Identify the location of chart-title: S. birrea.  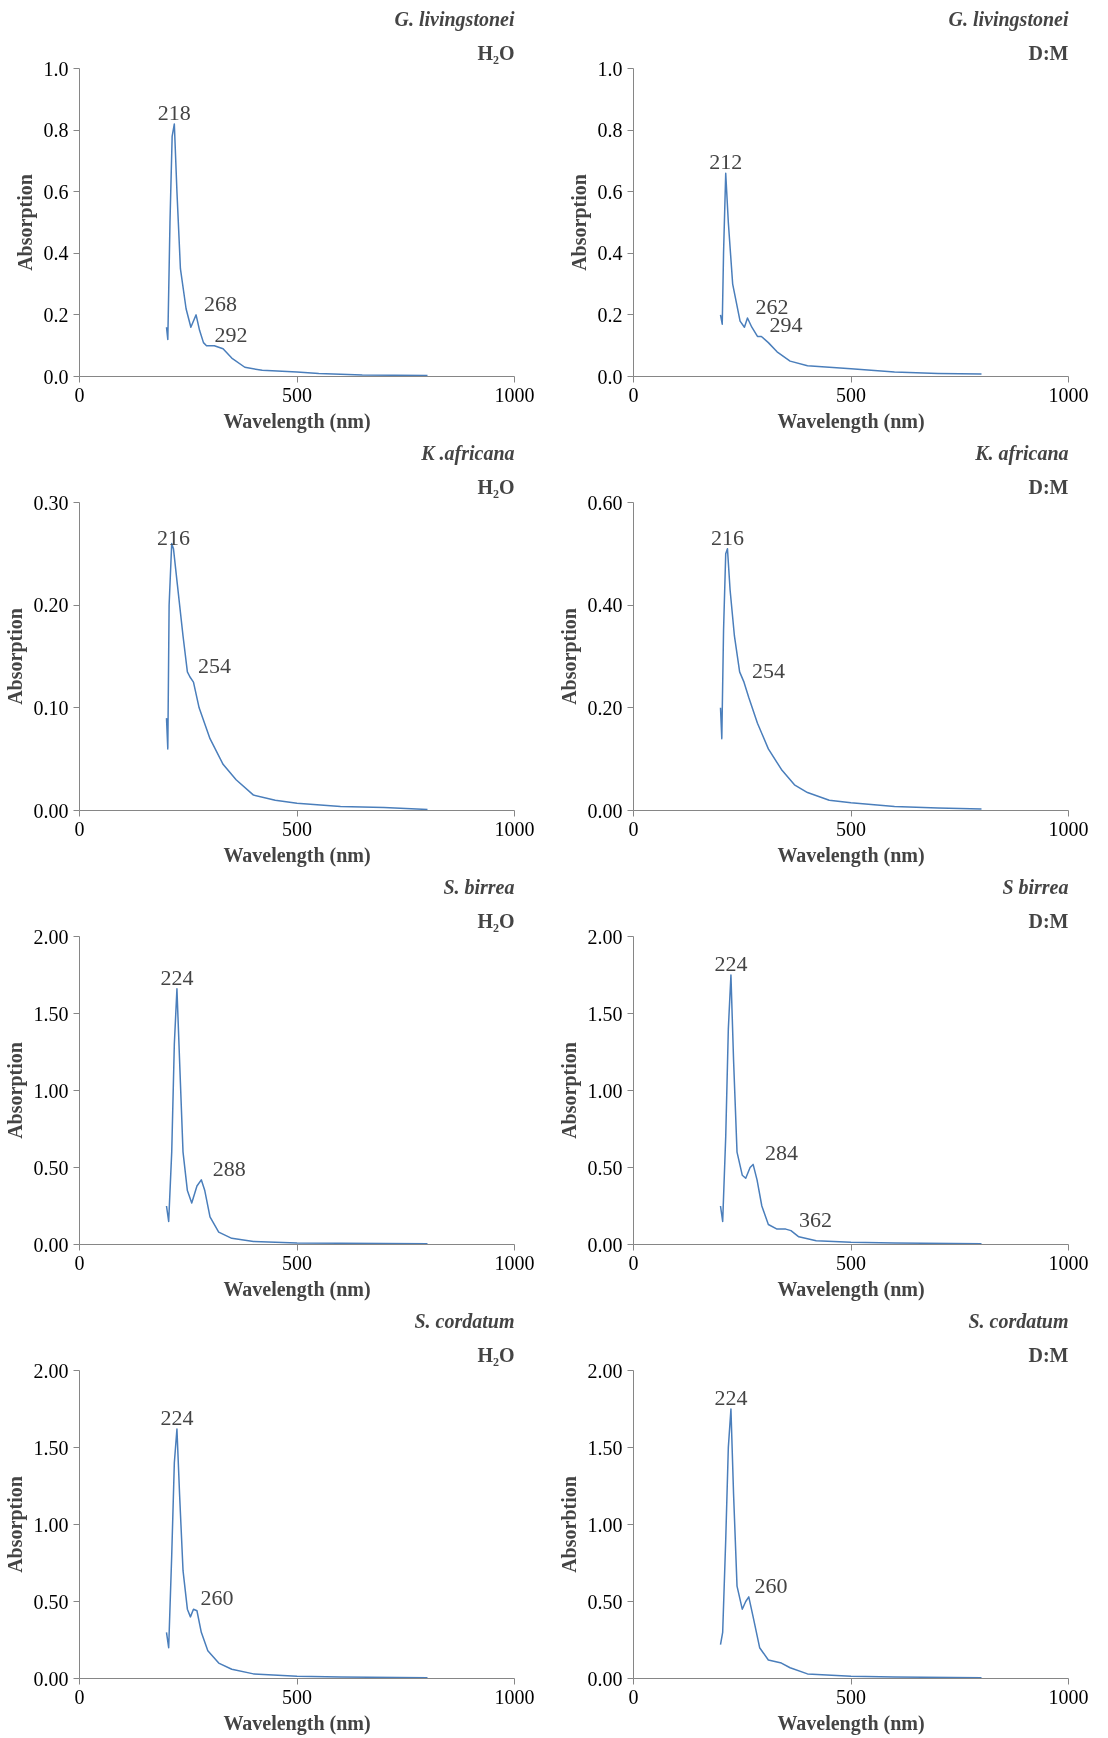
(479, 886).